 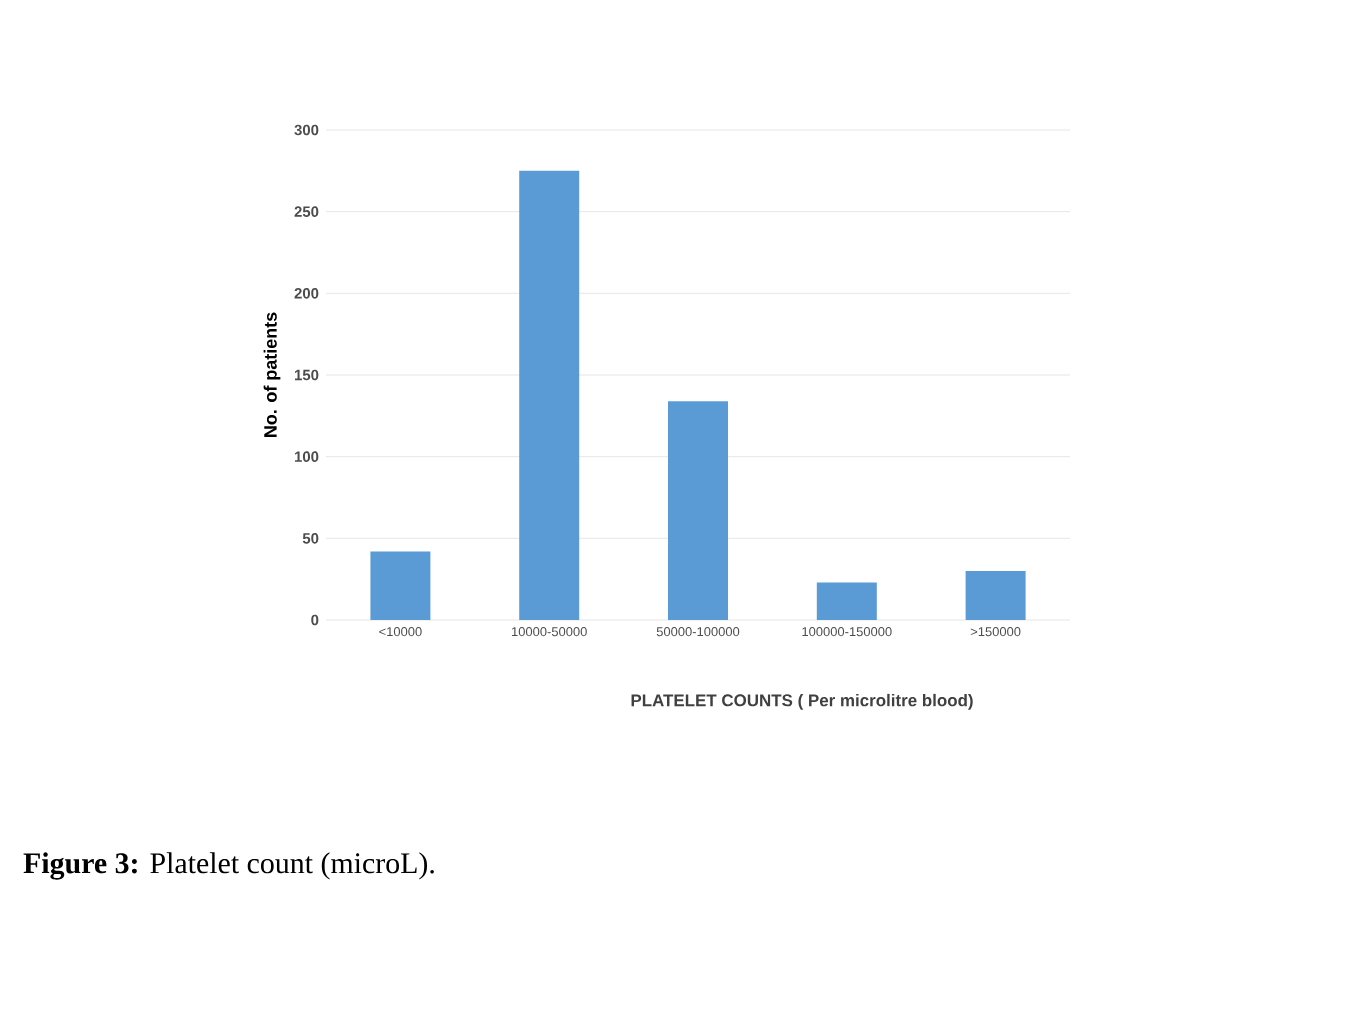 I want to click on y-axis-title: No. of patients, so click(x=272, y=374).